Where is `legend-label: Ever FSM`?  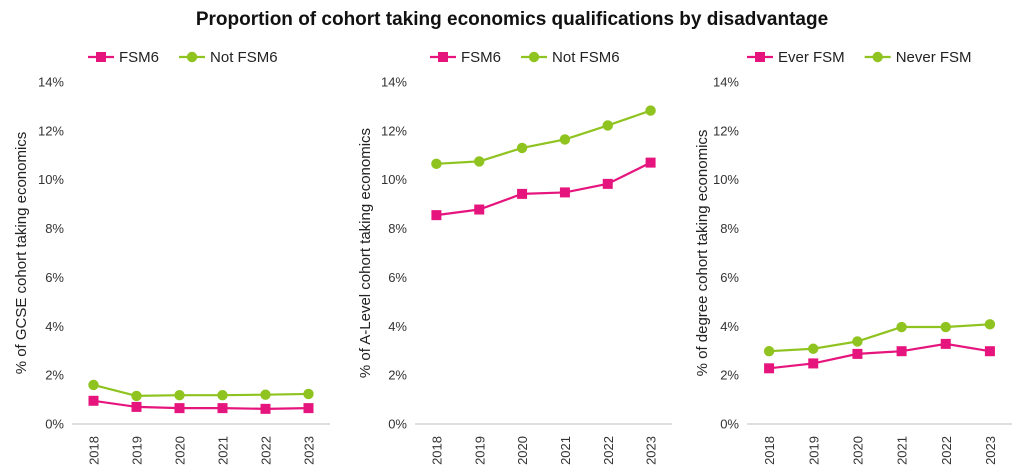 legend-label: Ever FSM is located at coordinates (811, 57).